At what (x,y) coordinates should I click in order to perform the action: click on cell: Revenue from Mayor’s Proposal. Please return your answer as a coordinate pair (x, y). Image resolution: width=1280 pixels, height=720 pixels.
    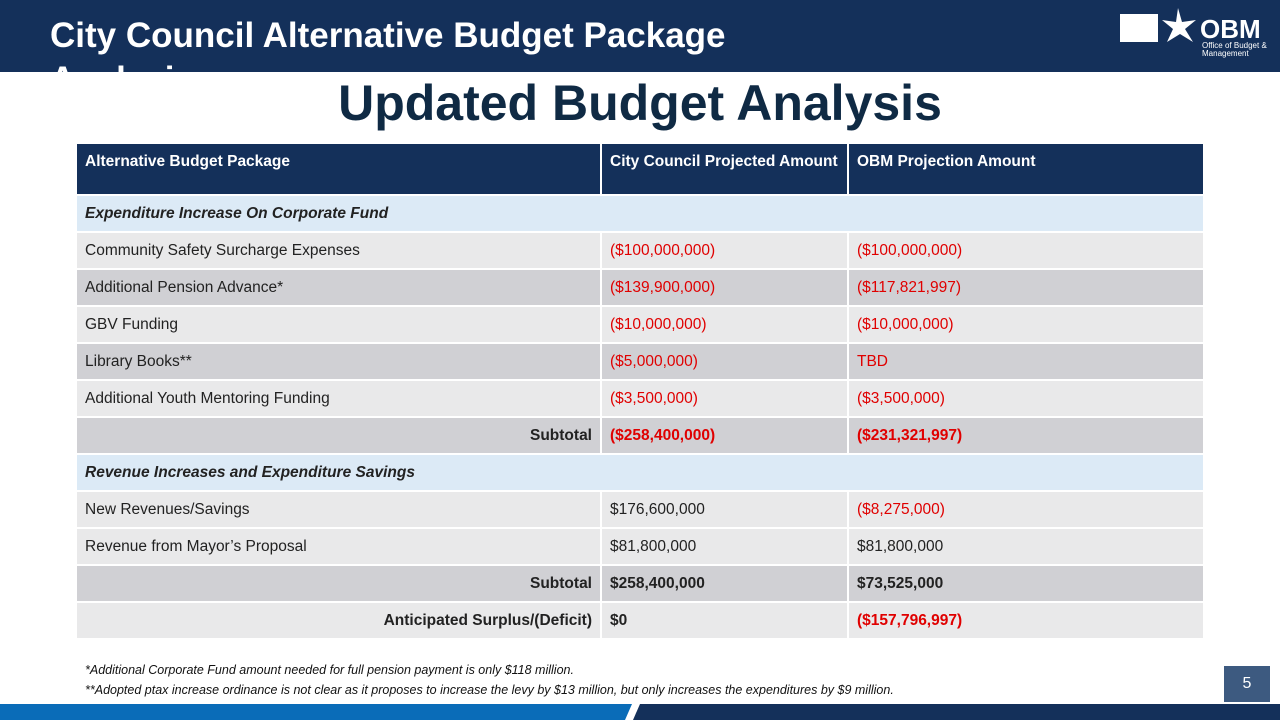
    Looking at the image, I should click on (338, 546).